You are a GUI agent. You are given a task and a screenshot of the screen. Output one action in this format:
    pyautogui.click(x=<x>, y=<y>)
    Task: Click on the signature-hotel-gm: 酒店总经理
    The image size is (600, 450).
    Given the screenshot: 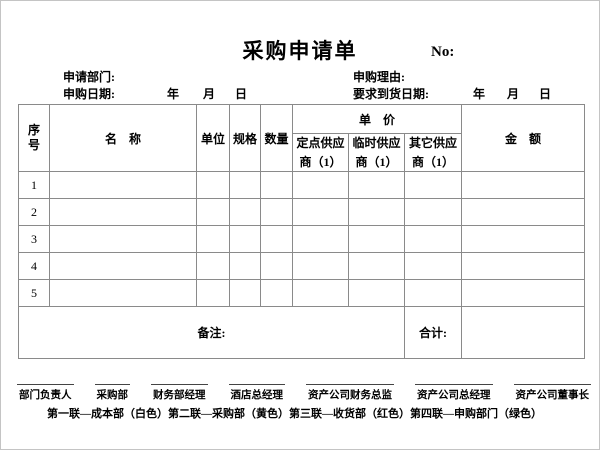 What is the action you would take?
    pyautogui.click(x=256, y=393)
    